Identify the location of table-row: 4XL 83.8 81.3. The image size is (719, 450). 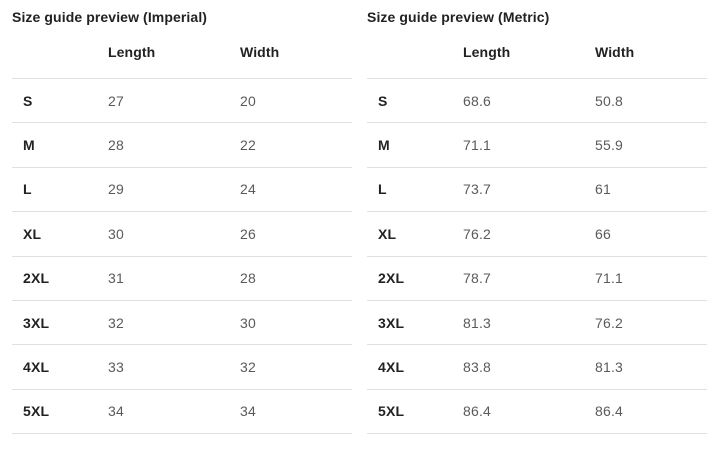
(537, 366).